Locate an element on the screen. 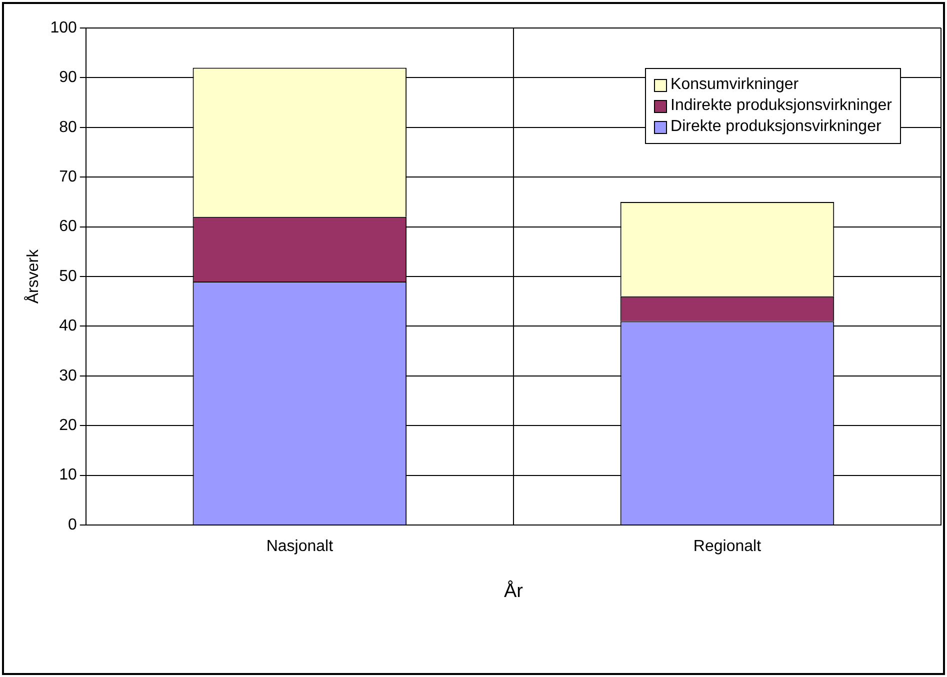 The height and width of the screenshot is (677, 947). y-tick-label: 30 is located at coordinates (68, 375).